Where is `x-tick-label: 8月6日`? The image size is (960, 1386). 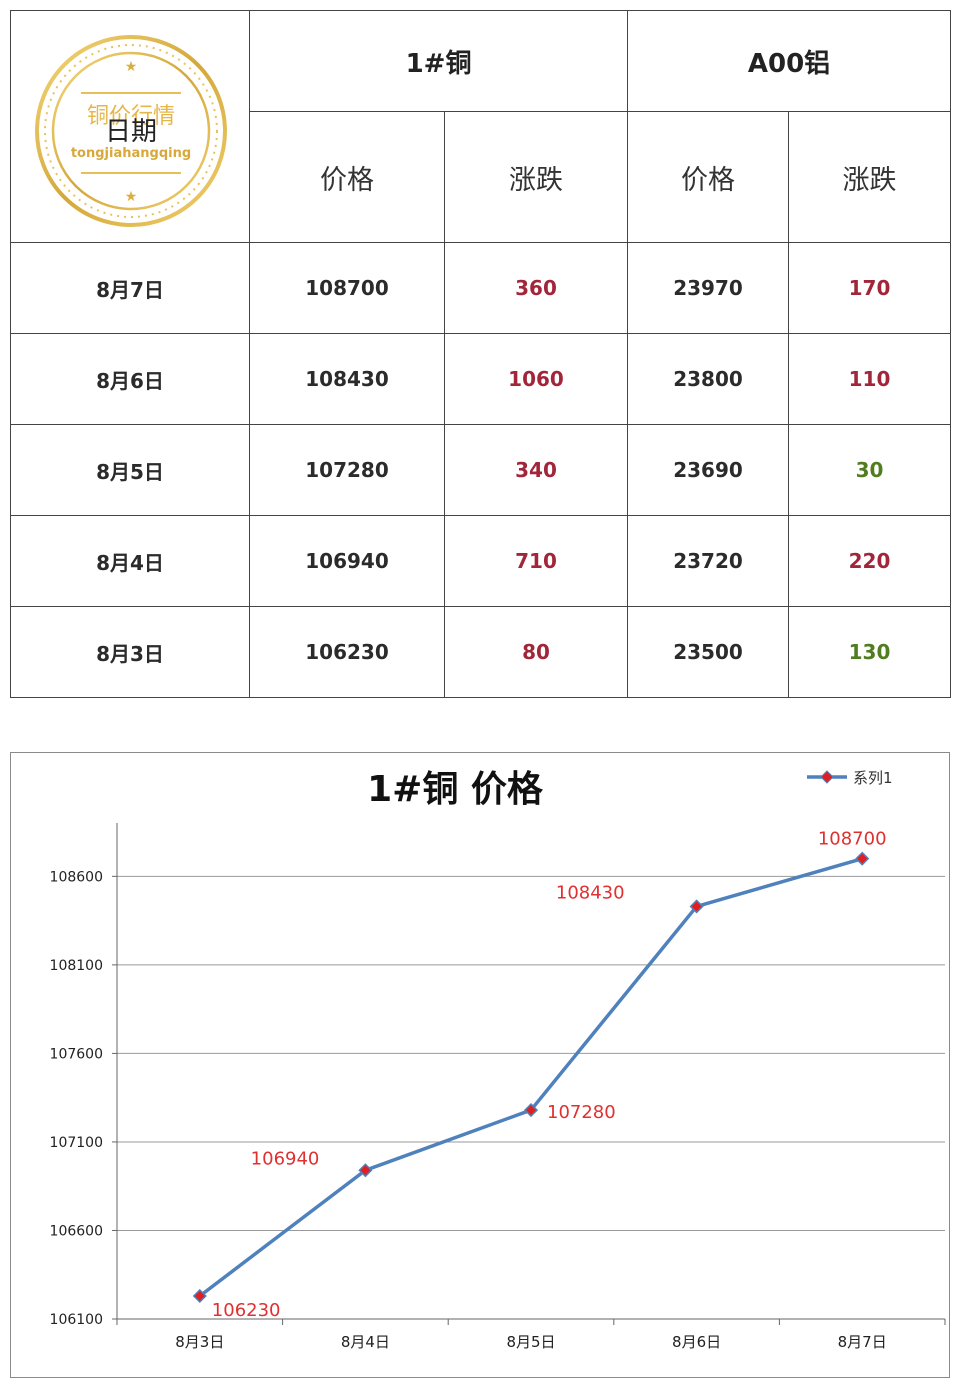 x-tick-label: 8月6日 is located at coordinates (696, 1342).